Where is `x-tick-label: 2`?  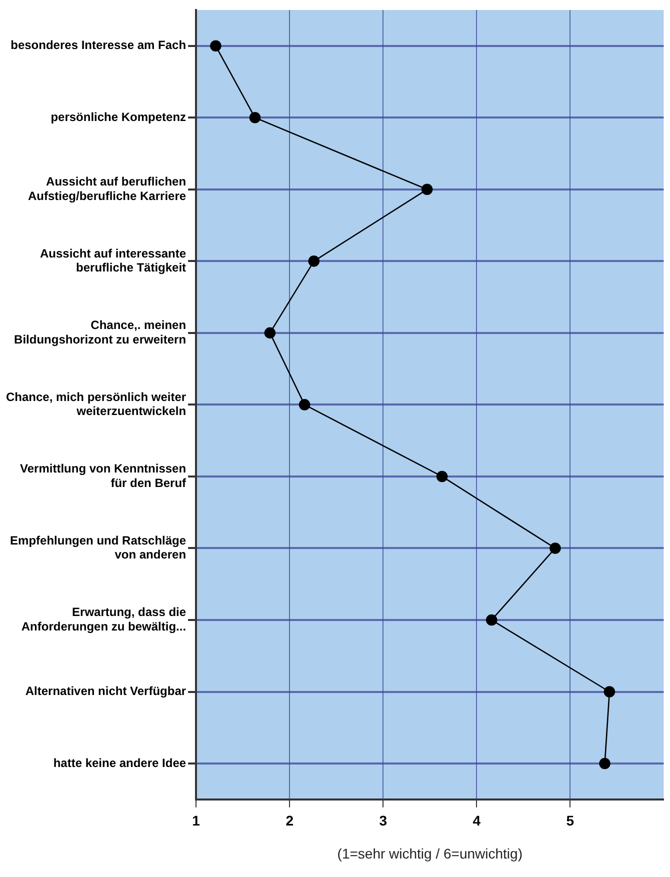
x-tick-label: 2 is located at coordinates (290, 820).